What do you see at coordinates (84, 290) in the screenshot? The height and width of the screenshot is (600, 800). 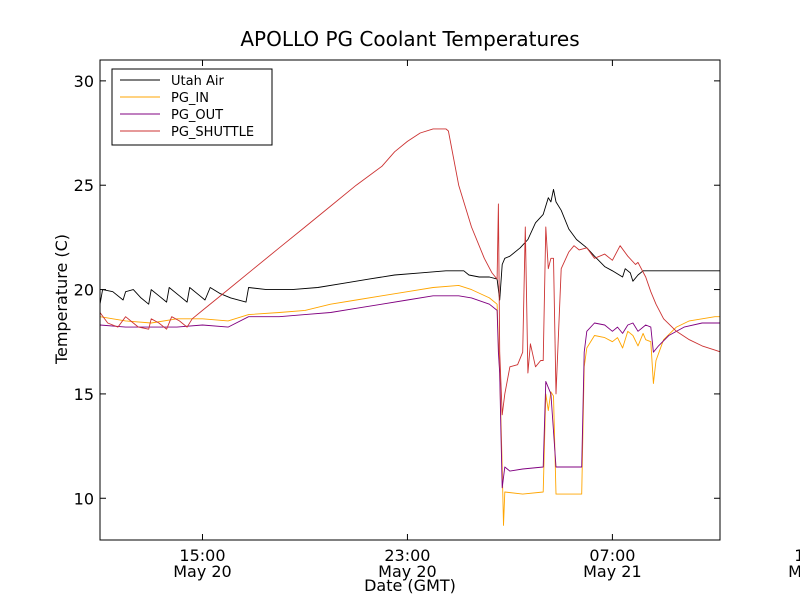 I see `y-tick-label: 20` at bounding box center [84, 290].